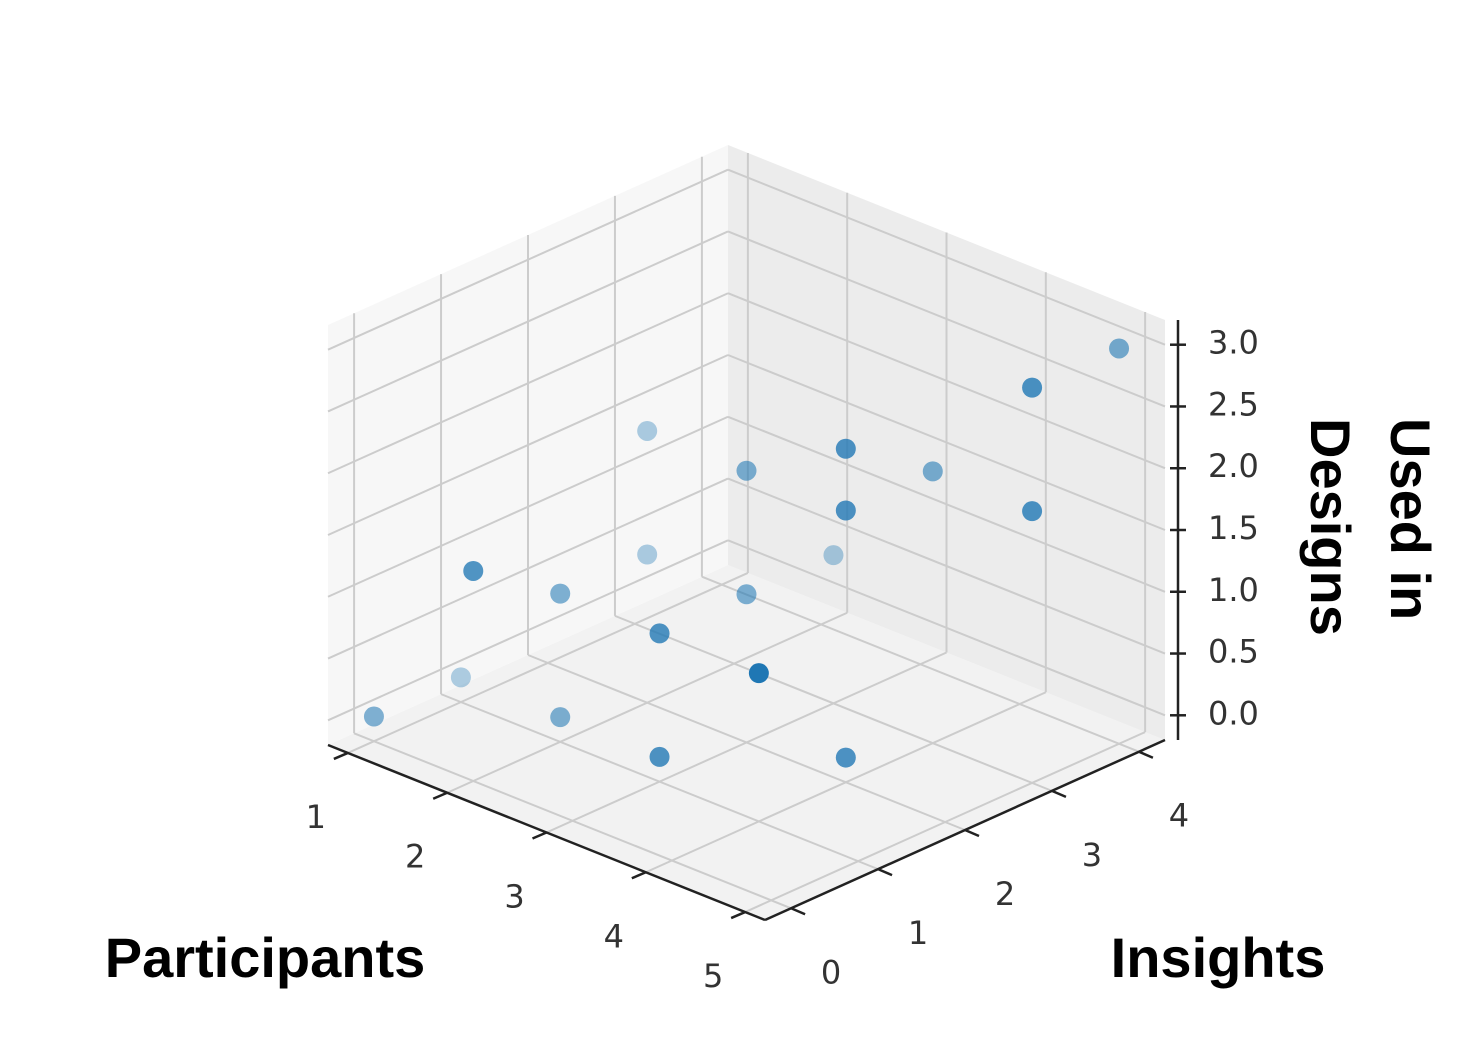  Describe the element at coordinates (614, 936) in the screenshot. I see `x-tick-label: 4` at that location.